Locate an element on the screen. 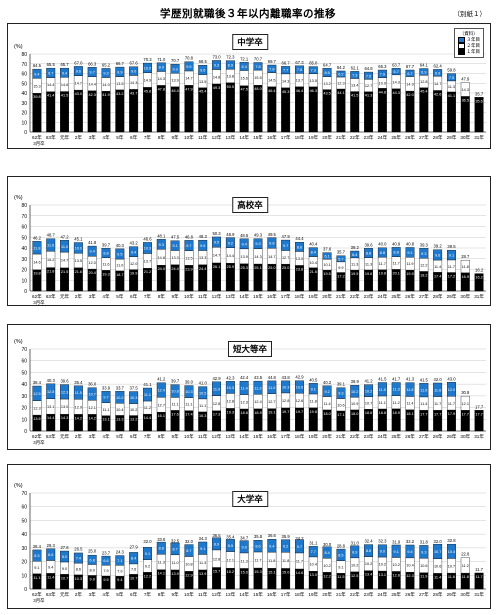  data-label-total: 40.2 is located at coordinates (327, 382).